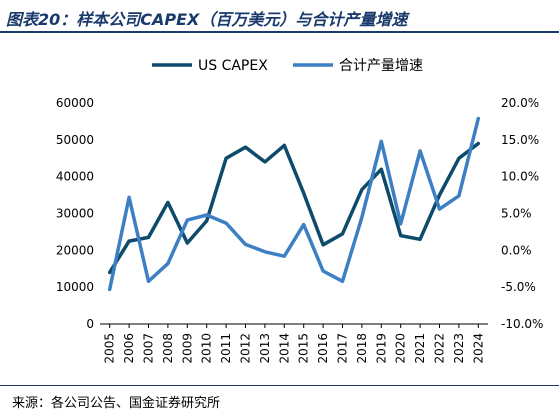 Image resolution: width=559 pixels, height=416 pixels. Describe the element at coordinates (459, 348) in the screenshot. I see `x-tick-label: 2023` at that location.